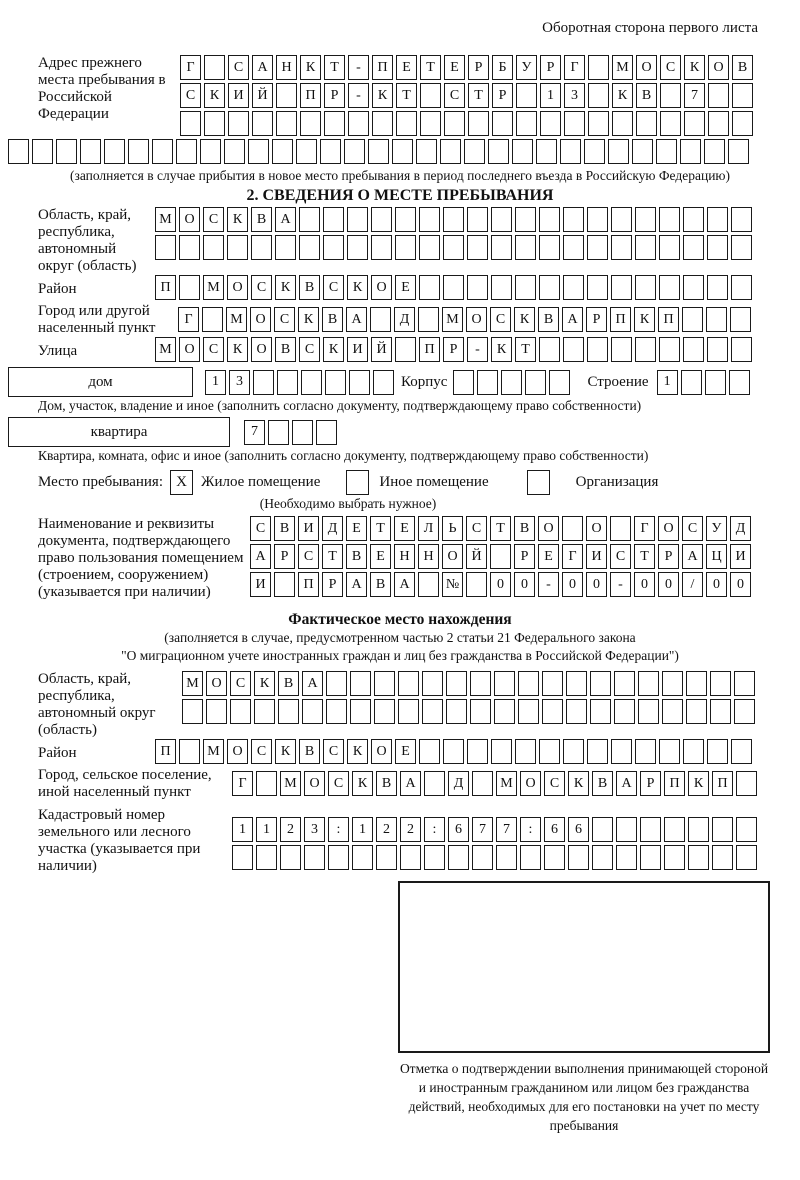  What do you see at coordinates (538, 482) in the screenshot?
I see `org-checkbox` at bounding box center [538, 482].